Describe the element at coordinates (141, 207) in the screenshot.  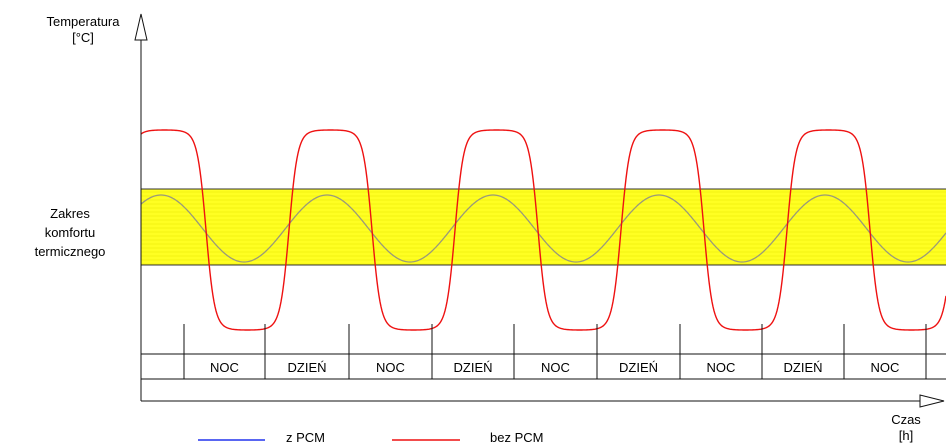
I see `y-axis` at that location.